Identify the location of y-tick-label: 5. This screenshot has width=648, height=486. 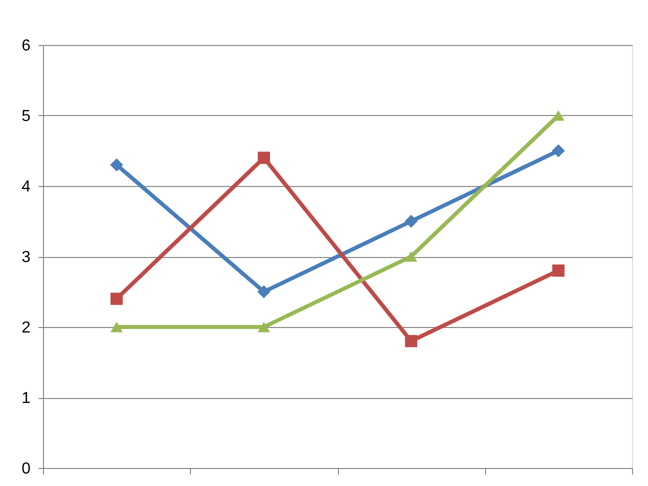
(26, 116).